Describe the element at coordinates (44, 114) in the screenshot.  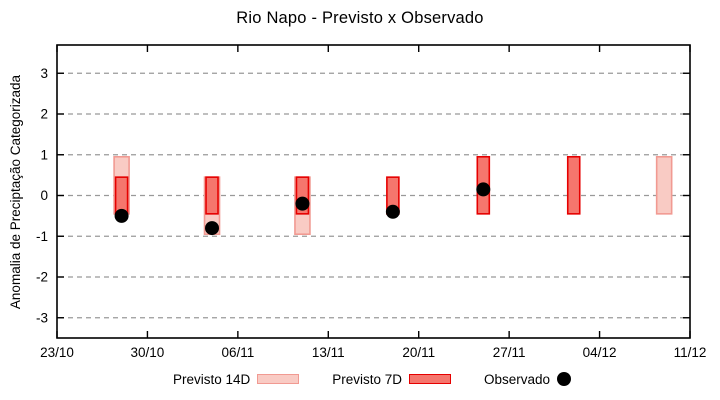
I see `y-tick-label: 2` at that location.